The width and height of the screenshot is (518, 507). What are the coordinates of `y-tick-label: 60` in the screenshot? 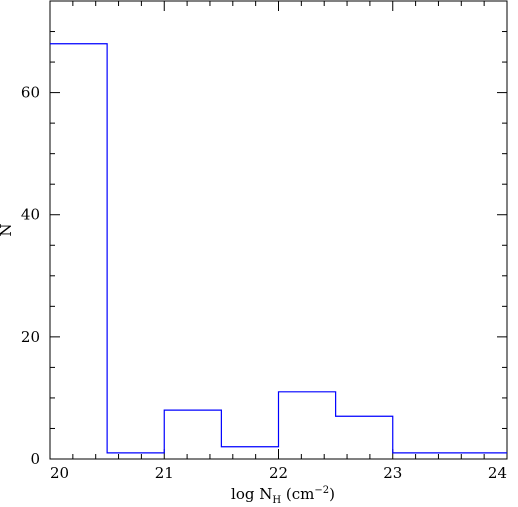 It's located at (30, 93).